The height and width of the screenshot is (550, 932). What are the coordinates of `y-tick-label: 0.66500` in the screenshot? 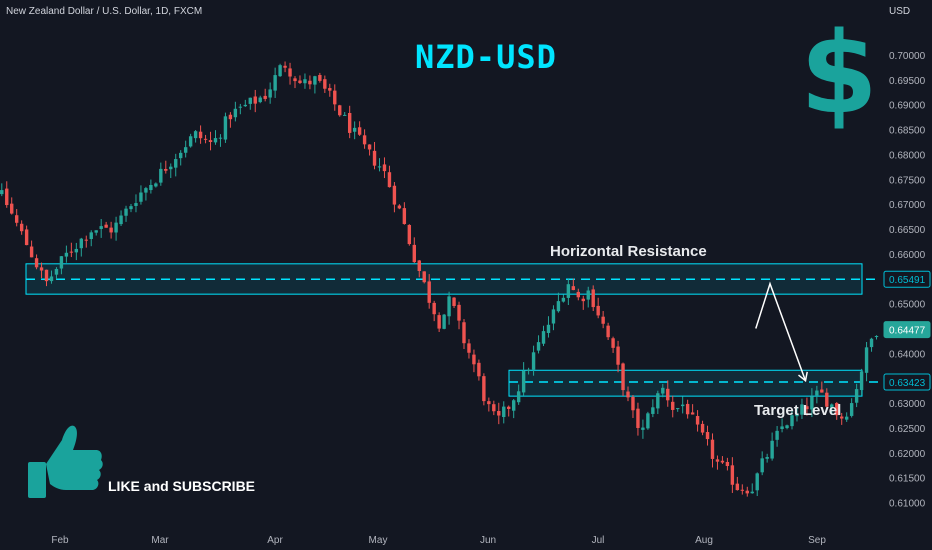 It's located at (907, 230).